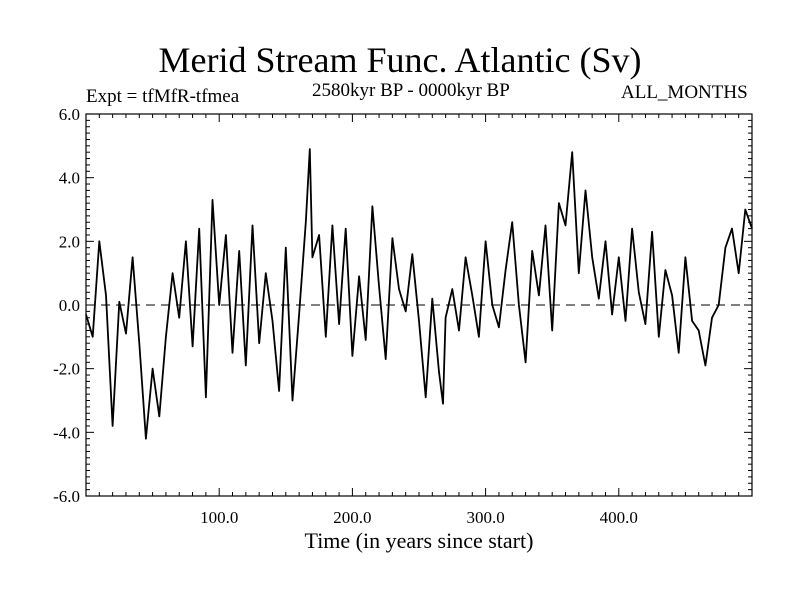 The width and height of the screenshot is (800, 600). Describe the element at coordinates (400, 60) in the screenshot. I see `chart-title: Merid Stream Func. Atlantic (Sv)` at that location.